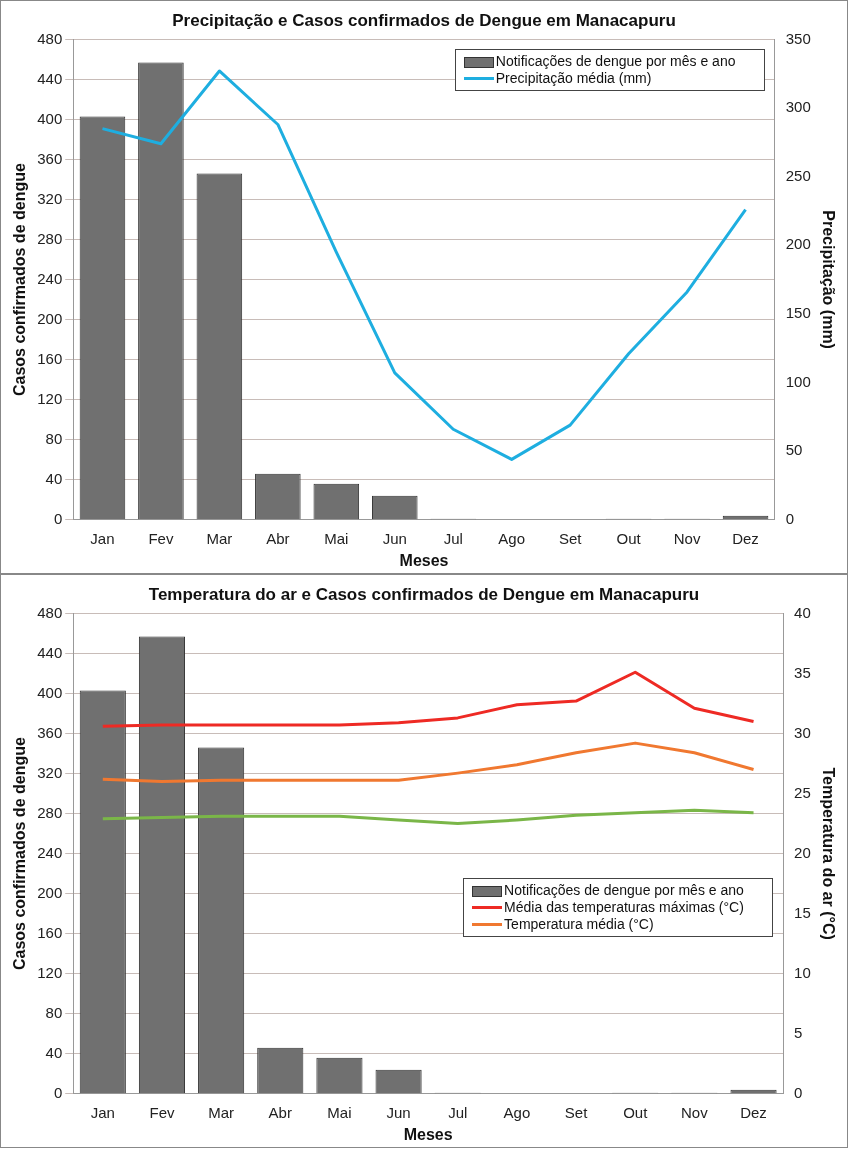 The width and height of the screenshot is (848, 1150). Describe the element at coordinates (802, 852) in the screenshot. I see `y2-tick-label: 20` at that location.